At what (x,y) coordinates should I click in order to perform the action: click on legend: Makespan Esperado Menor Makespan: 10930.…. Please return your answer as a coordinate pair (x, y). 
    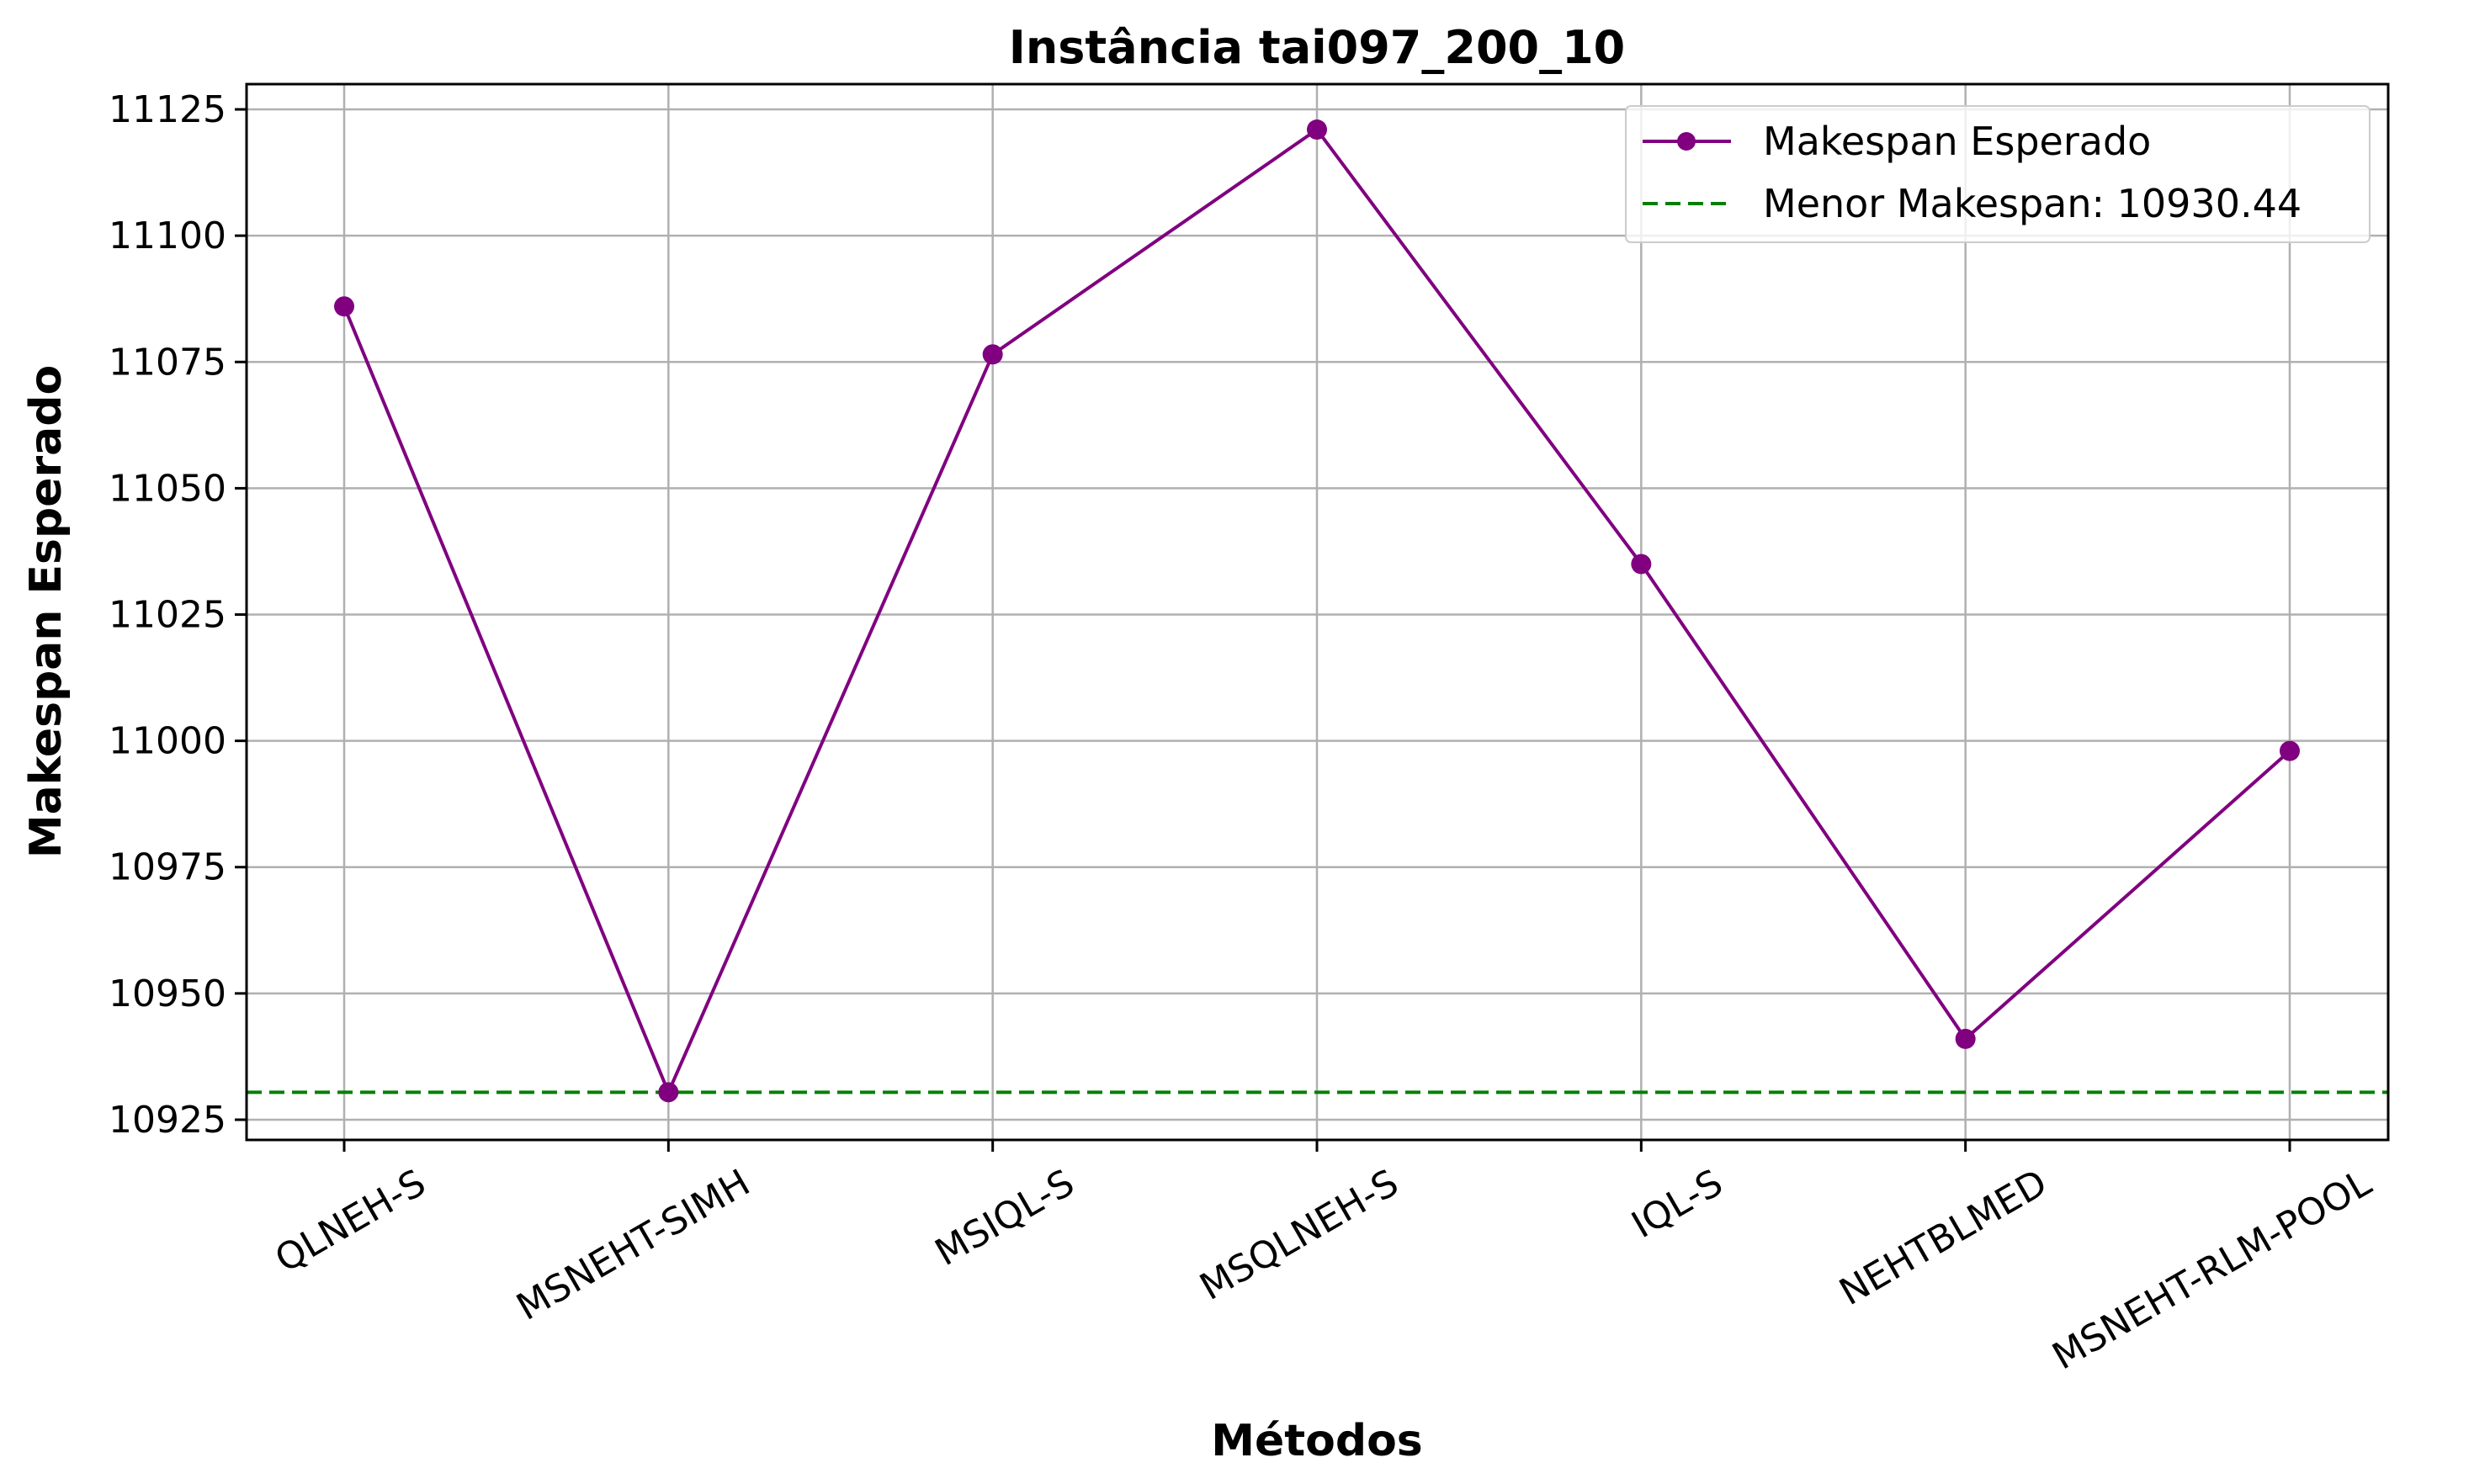
    Looking at the image, I should click on (1998, 174).